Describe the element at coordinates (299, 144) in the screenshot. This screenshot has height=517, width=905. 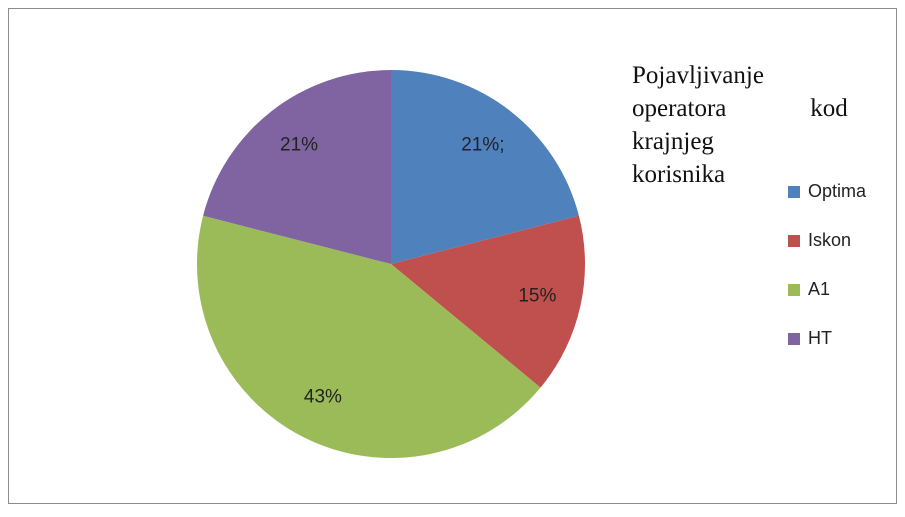
I see `data-label: 21%` at that location.